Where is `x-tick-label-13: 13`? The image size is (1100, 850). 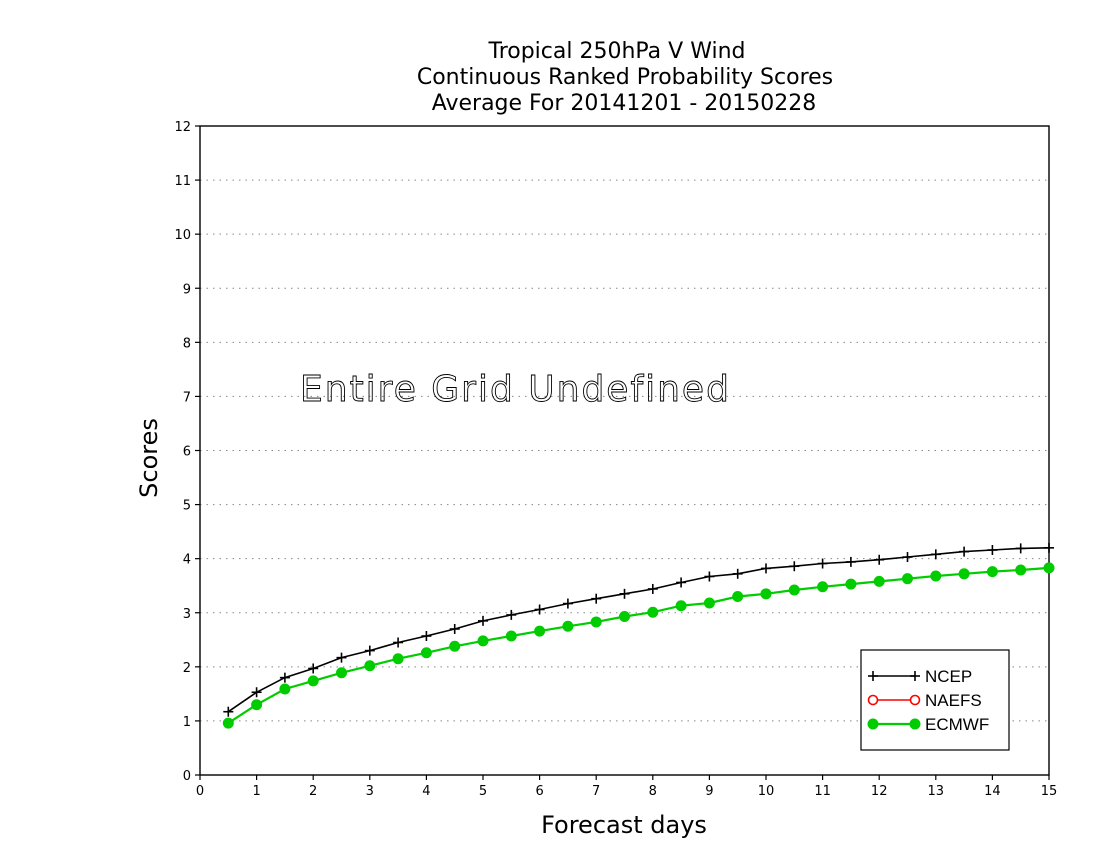 x-tick-label-13: 13 is located at coordinates (936, 791).